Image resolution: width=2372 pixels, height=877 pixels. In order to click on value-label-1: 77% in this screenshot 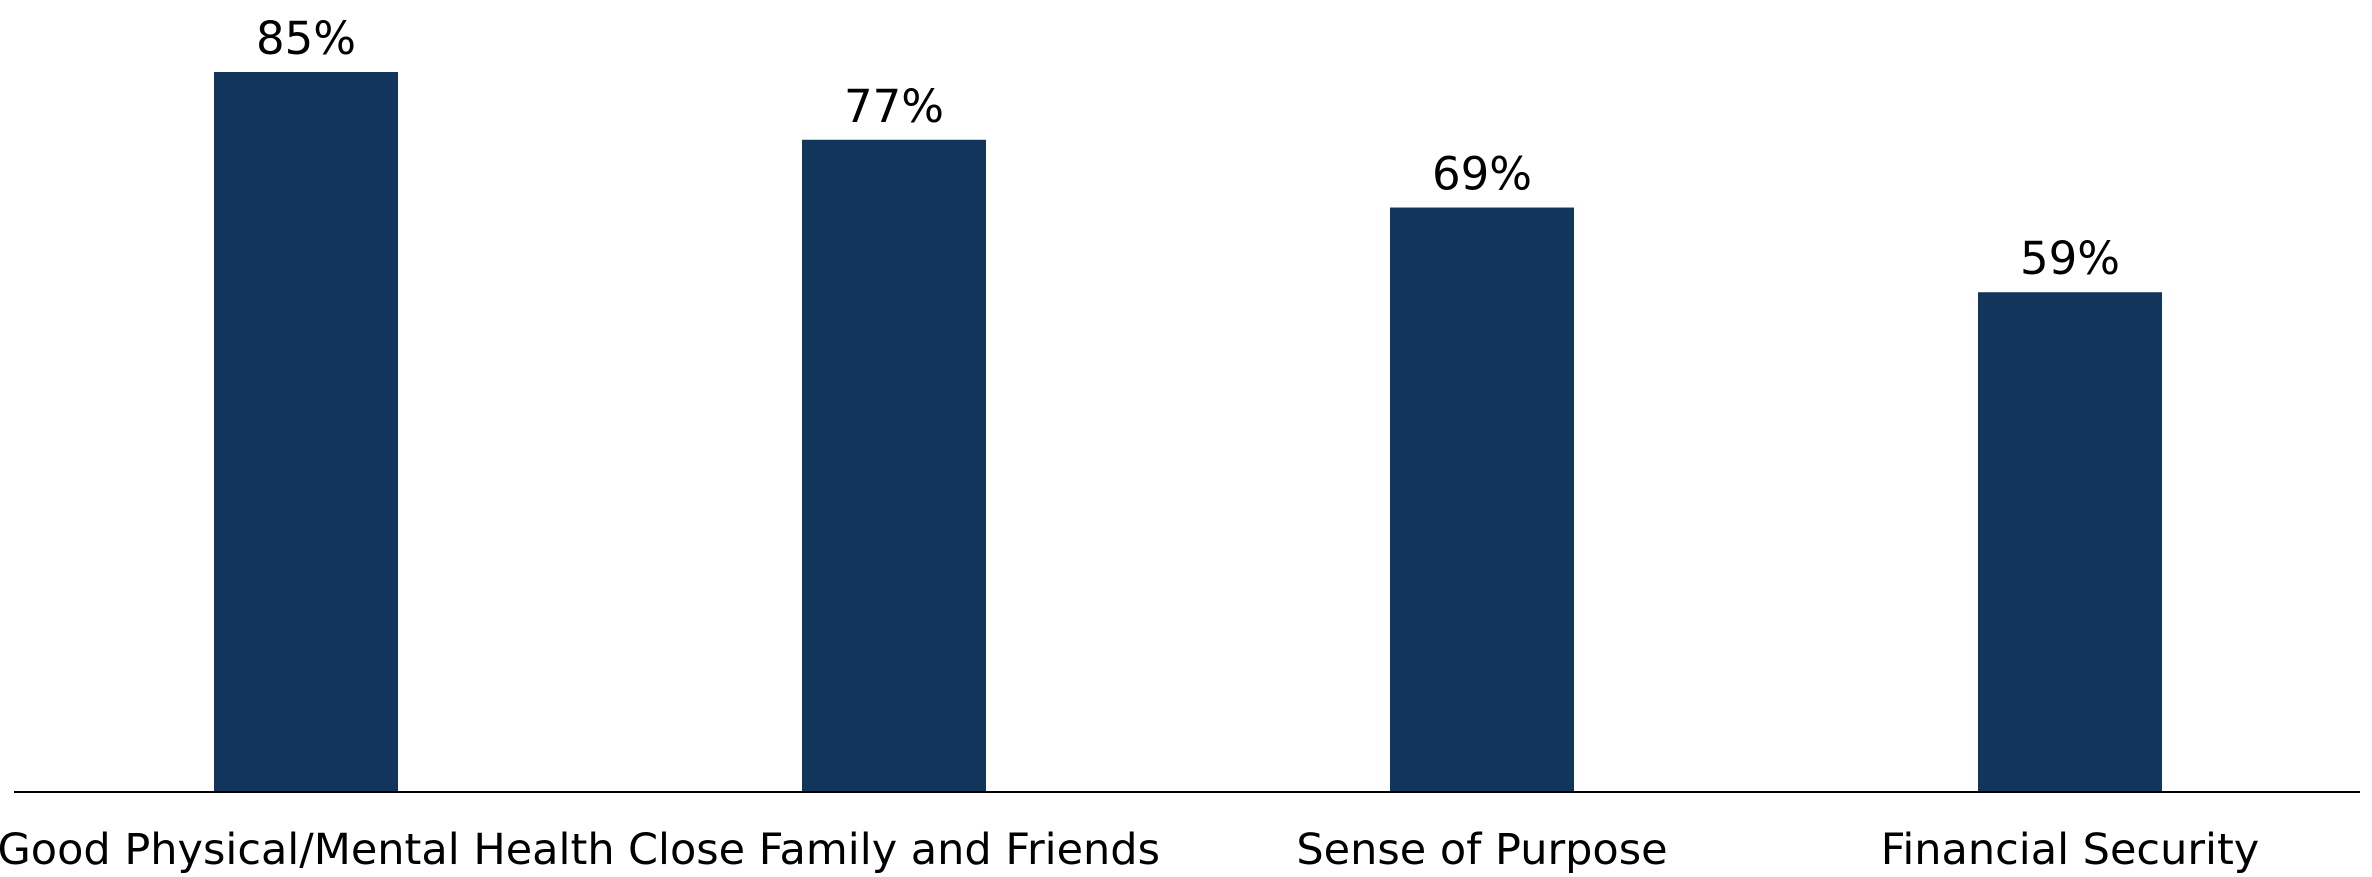, I will do `click(894, 106)`.